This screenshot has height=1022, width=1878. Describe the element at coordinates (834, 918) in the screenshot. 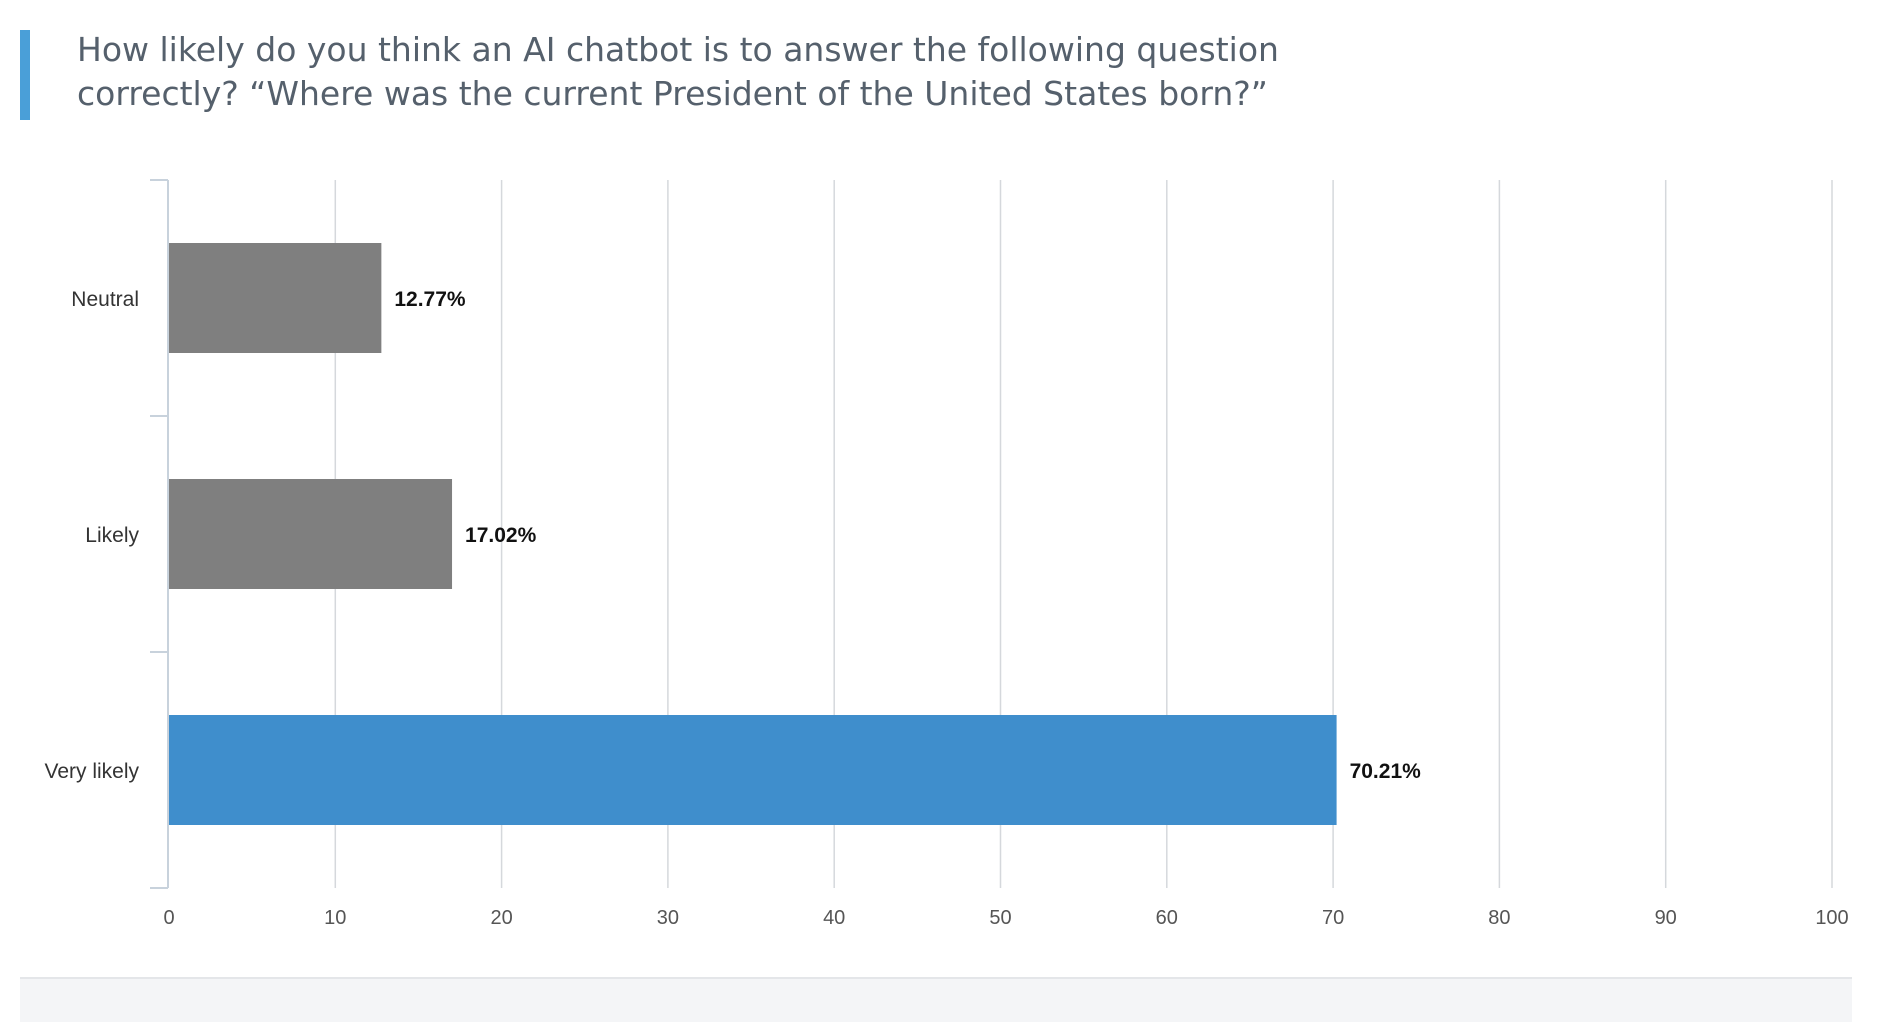

I see `x-tick-label: 40` at that location.